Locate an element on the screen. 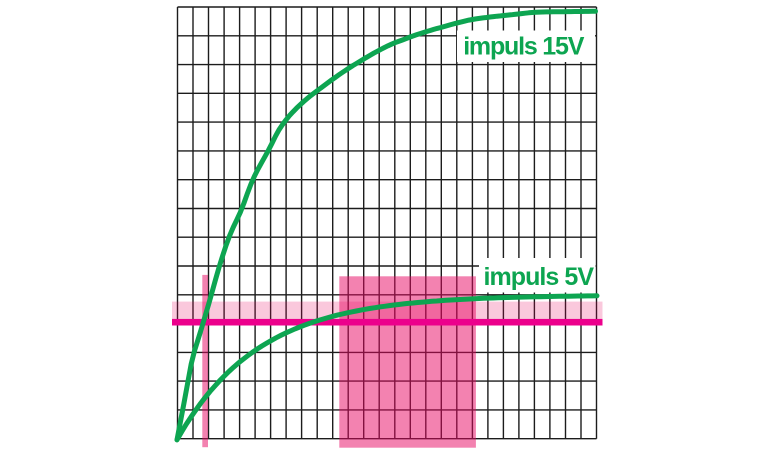 The height and width of the screenshot is (452, 770). svg-text: impuls 15V is located at coordinates (524, 47).